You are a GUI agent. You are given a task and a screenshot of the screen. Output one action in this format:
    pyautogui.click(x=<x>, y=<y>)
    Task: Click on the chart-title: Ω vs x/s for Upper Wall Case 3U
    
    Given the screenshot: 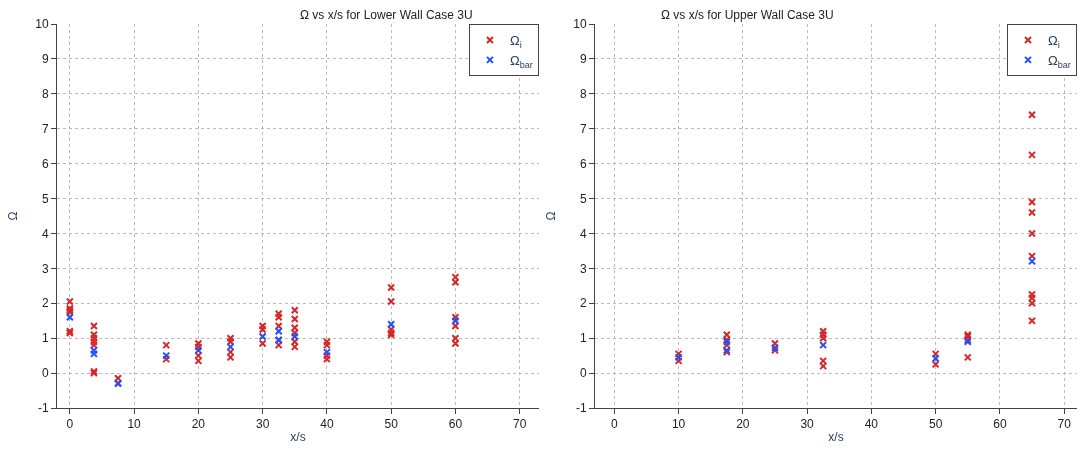 What is the action you would take?
    pyautogui.click(x=747, y=15)
    